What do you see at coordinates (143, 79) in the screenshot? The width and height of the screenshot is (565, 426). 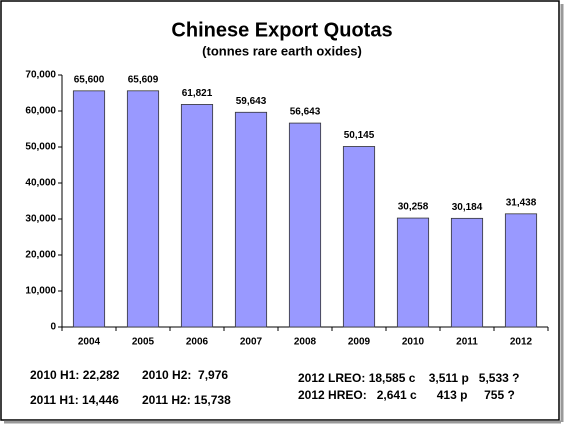 I see `value-label: 65,609` at bounding box center [143, 79].